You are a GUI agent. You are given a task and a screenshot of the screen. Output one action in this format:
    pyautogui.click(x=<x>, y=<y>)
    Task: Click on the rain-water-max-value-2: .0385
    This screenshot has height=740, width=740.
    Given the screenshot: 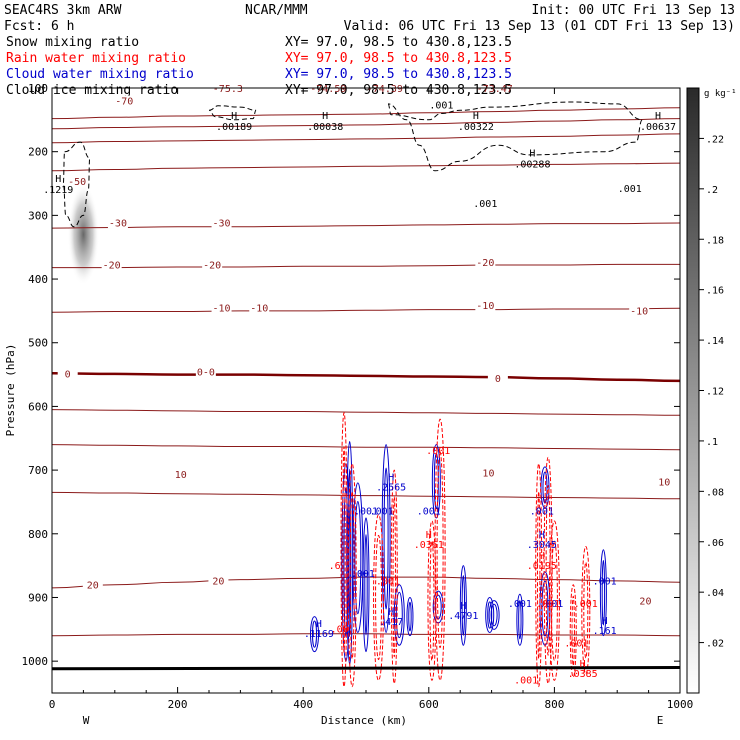 What is the action you would take?
    pyautogui.click(x=583, y=674)
    